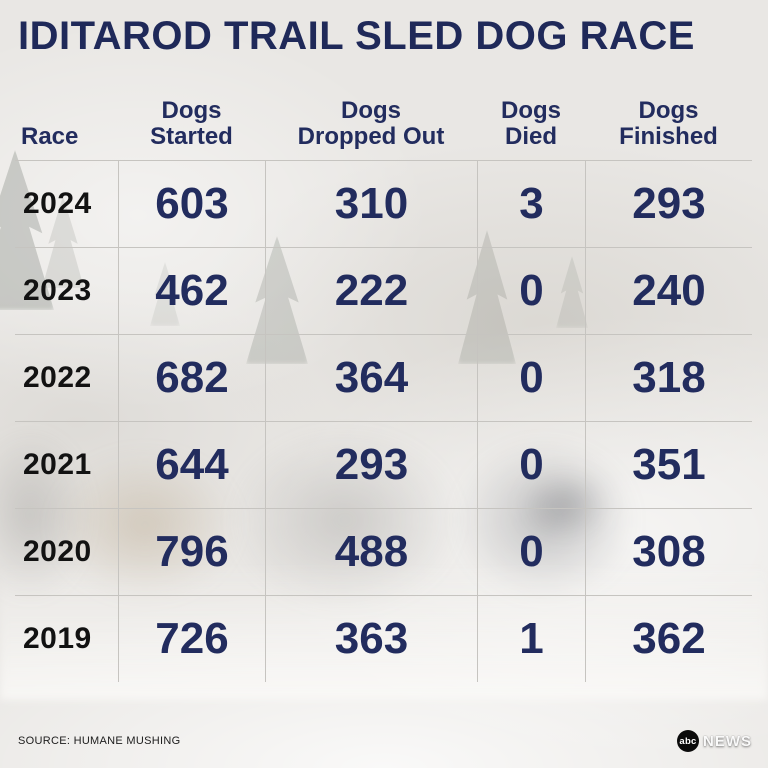  Describe the element at coordinates (66, 377) in the screenshot. I see `table-cell-race-year: 2022` at that location.